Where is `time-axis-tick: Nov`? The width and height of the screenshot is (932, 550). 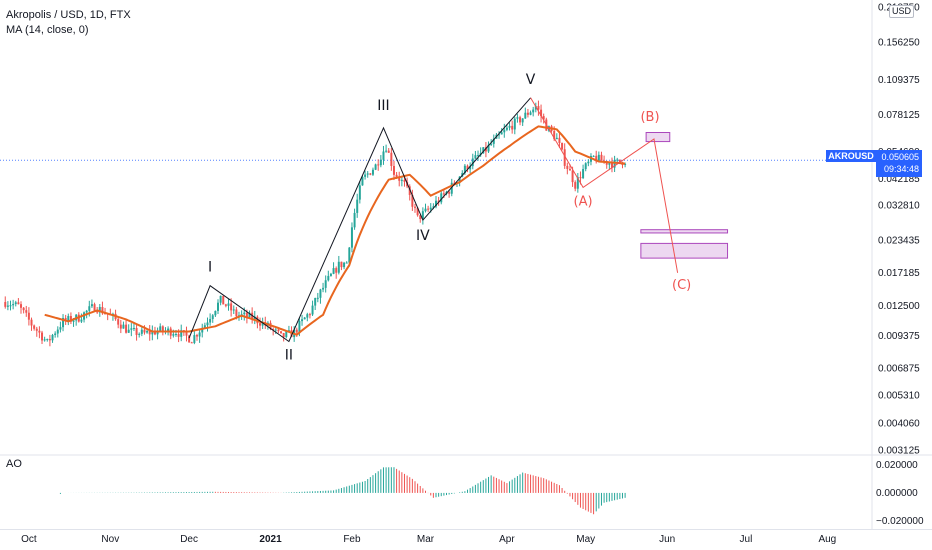
time-axis-tick: Nov is located at coordinates (110, 539).